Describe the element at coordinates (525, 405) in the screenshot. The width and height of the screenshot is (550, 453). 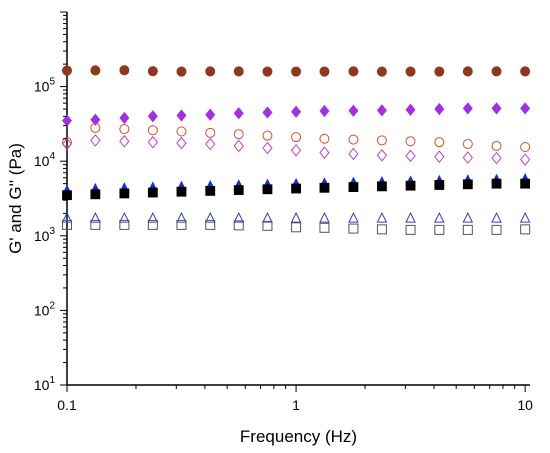
I see `x-tick-label: 10` at that location.